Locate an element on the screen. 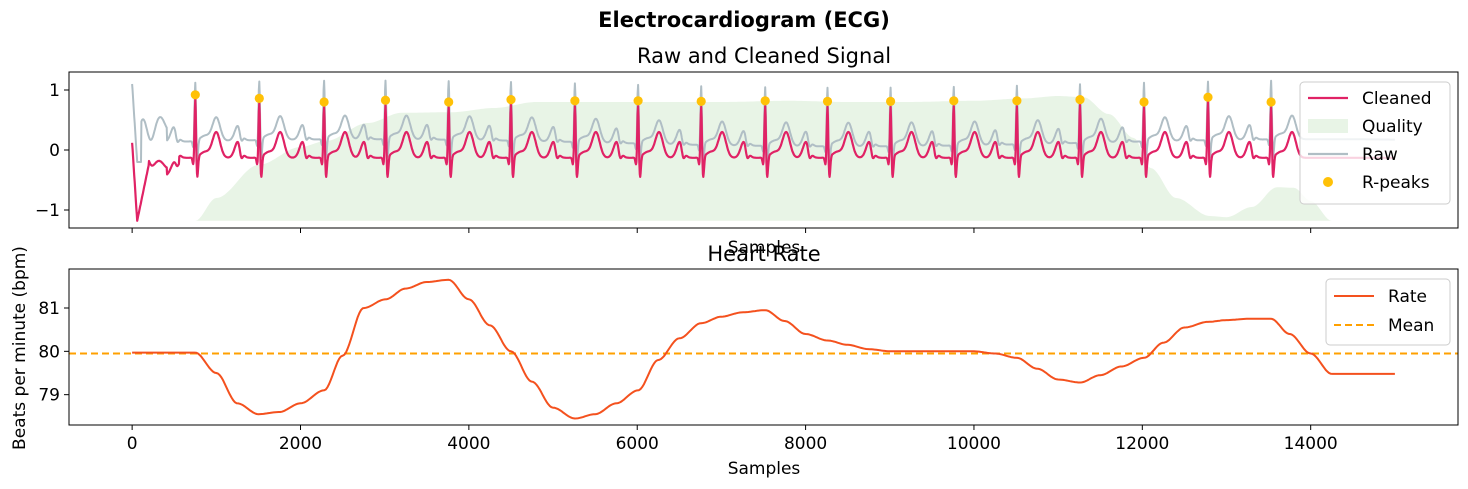 The width and height of the screenshot is (1468, 489). panel2-legend: Rate Mean is located at coordinates (1388, 312).